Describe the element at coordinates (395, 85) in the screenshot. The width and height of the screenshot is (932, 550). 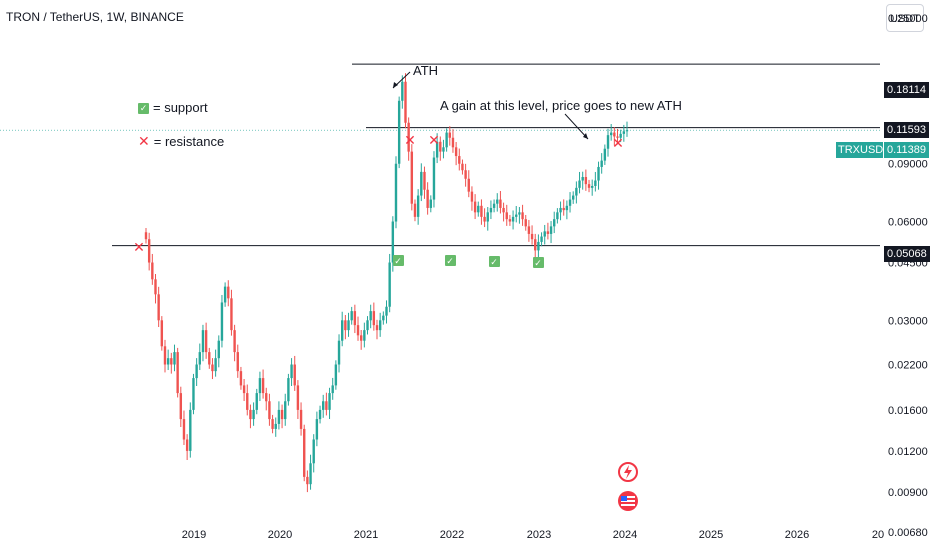
I see `ath-arrowhead` at that location.